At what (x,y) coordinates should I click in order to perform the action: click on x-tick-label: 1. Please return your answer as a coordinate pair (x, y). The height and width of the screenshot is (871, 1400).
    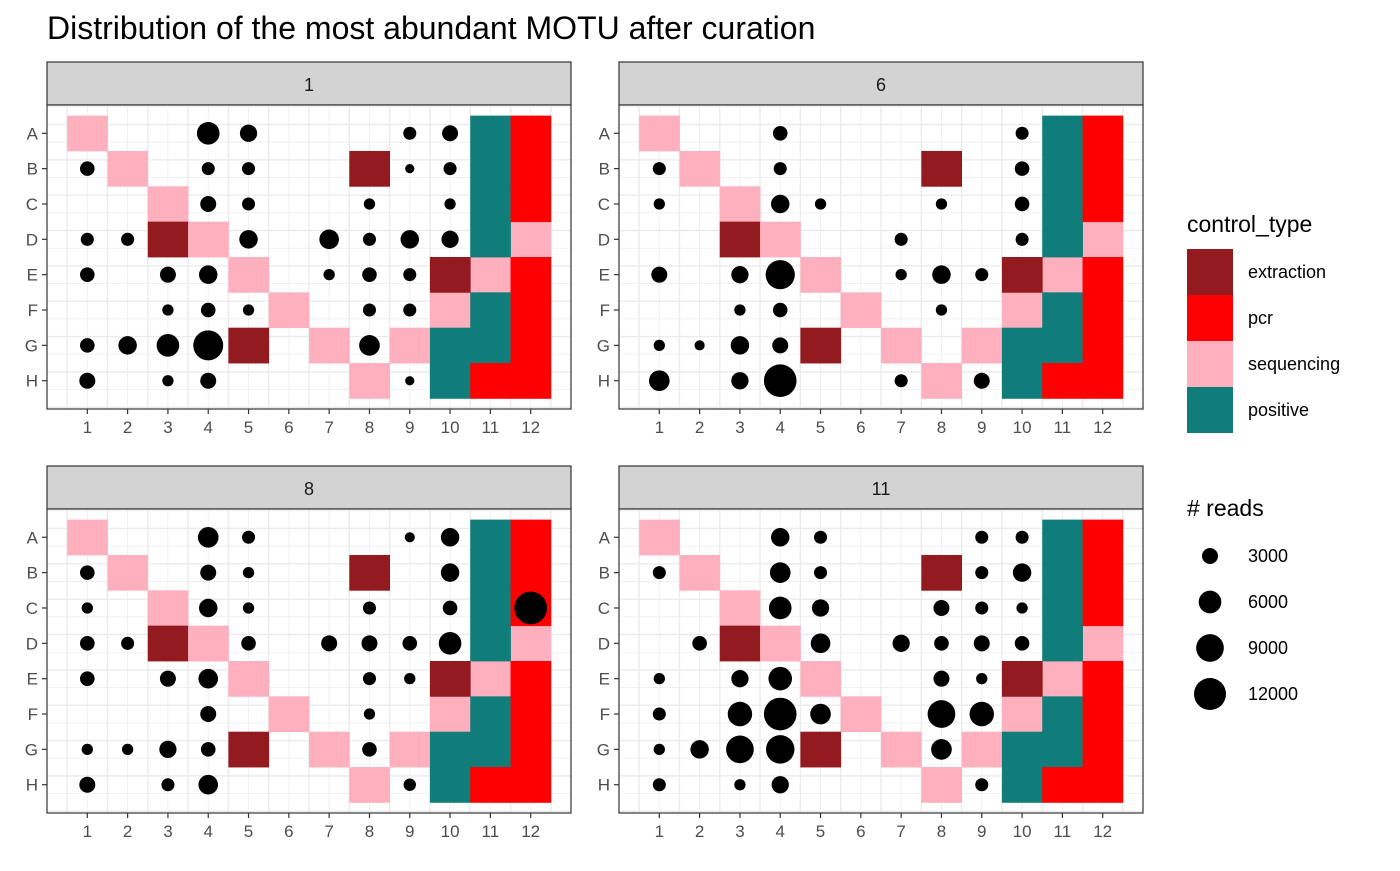
    Looking at the image, I should click on (87, 427).